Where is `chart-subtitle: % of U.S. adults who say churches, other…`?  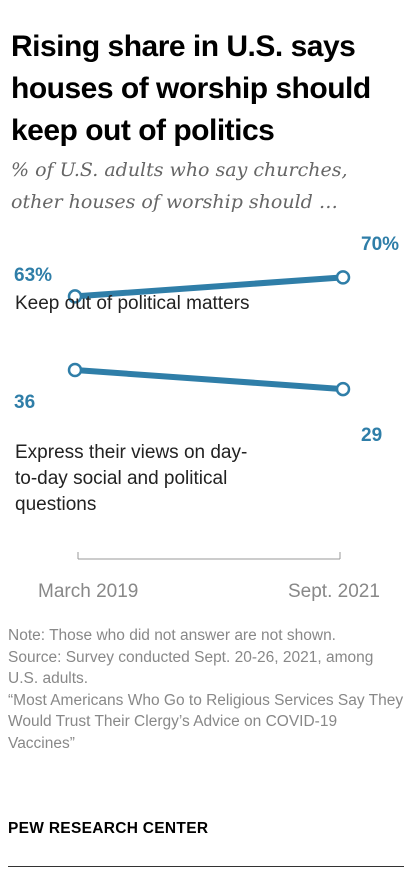 chart-subtitle: % of U.S. adults who say churches, other… is located at coordinates (179, 186).